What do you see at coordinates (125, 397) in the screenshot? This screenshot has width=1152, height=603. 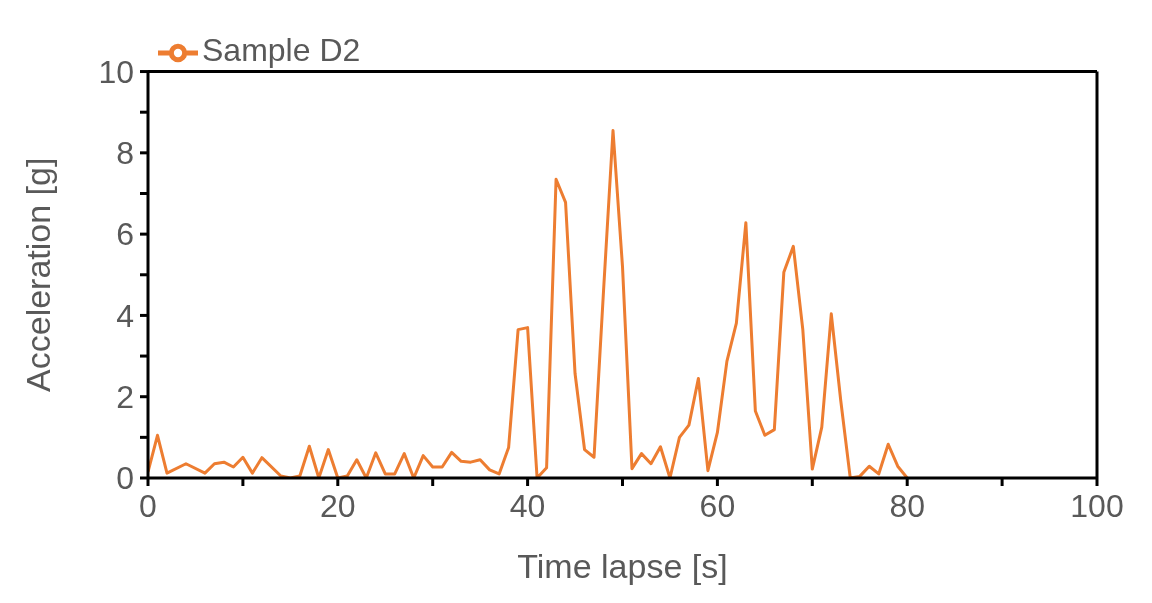 I see `y-tick-label: 2` at bounding box center [125, 397].